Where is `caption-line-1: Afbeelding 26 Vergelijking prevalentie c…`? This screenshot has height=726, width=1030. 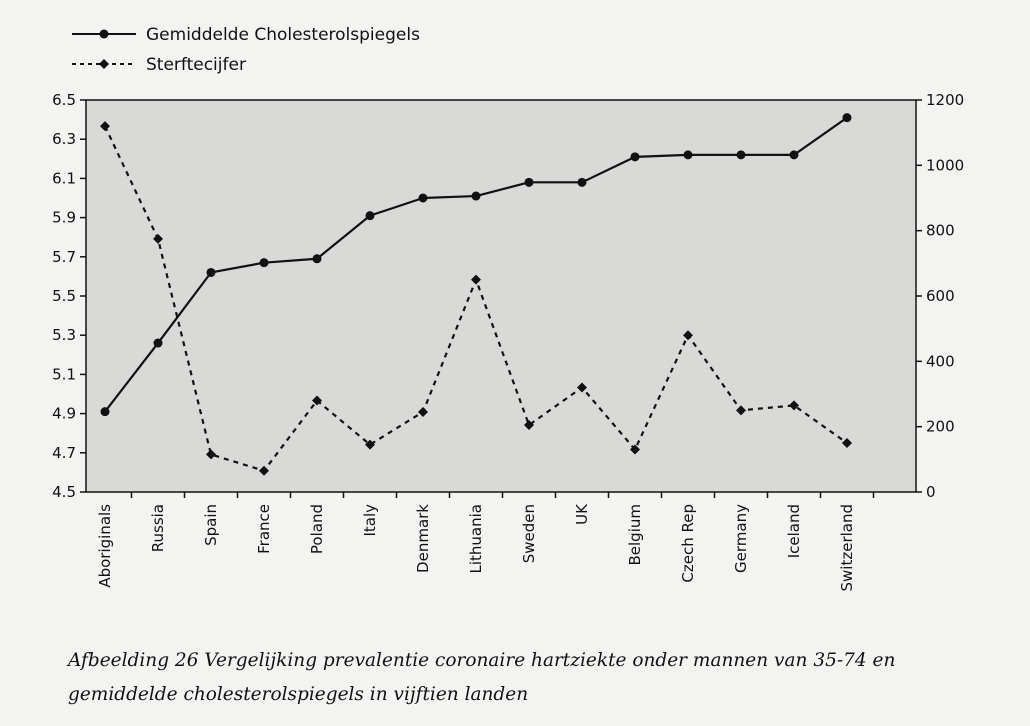 caption-line-1: Afbeelding 26 Vergelijking prevalentie c… is located at coordinates (482, 660).